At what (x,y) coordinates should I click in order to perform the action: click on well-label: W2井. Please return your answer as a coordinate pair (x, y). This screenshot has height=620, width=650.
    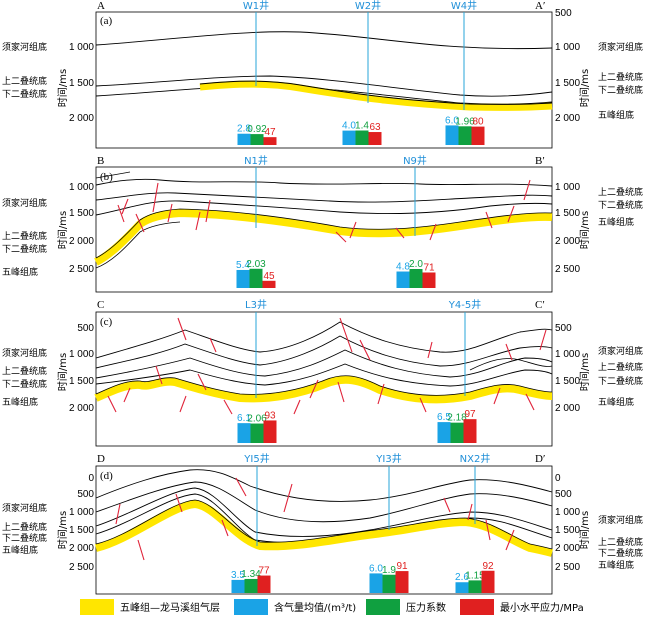
    Looking at the image, I should click on (368, 6).